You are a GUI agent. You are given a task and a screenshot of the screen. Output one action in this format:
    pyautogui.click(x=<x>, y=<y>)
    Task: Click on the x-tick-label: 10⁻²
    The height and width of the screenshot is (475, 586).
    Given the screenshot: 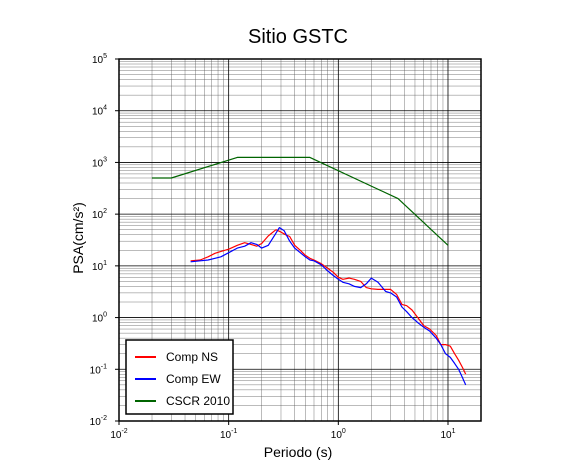 What is the action you would take?
    pyautogui.click(x=118, y=434)
    